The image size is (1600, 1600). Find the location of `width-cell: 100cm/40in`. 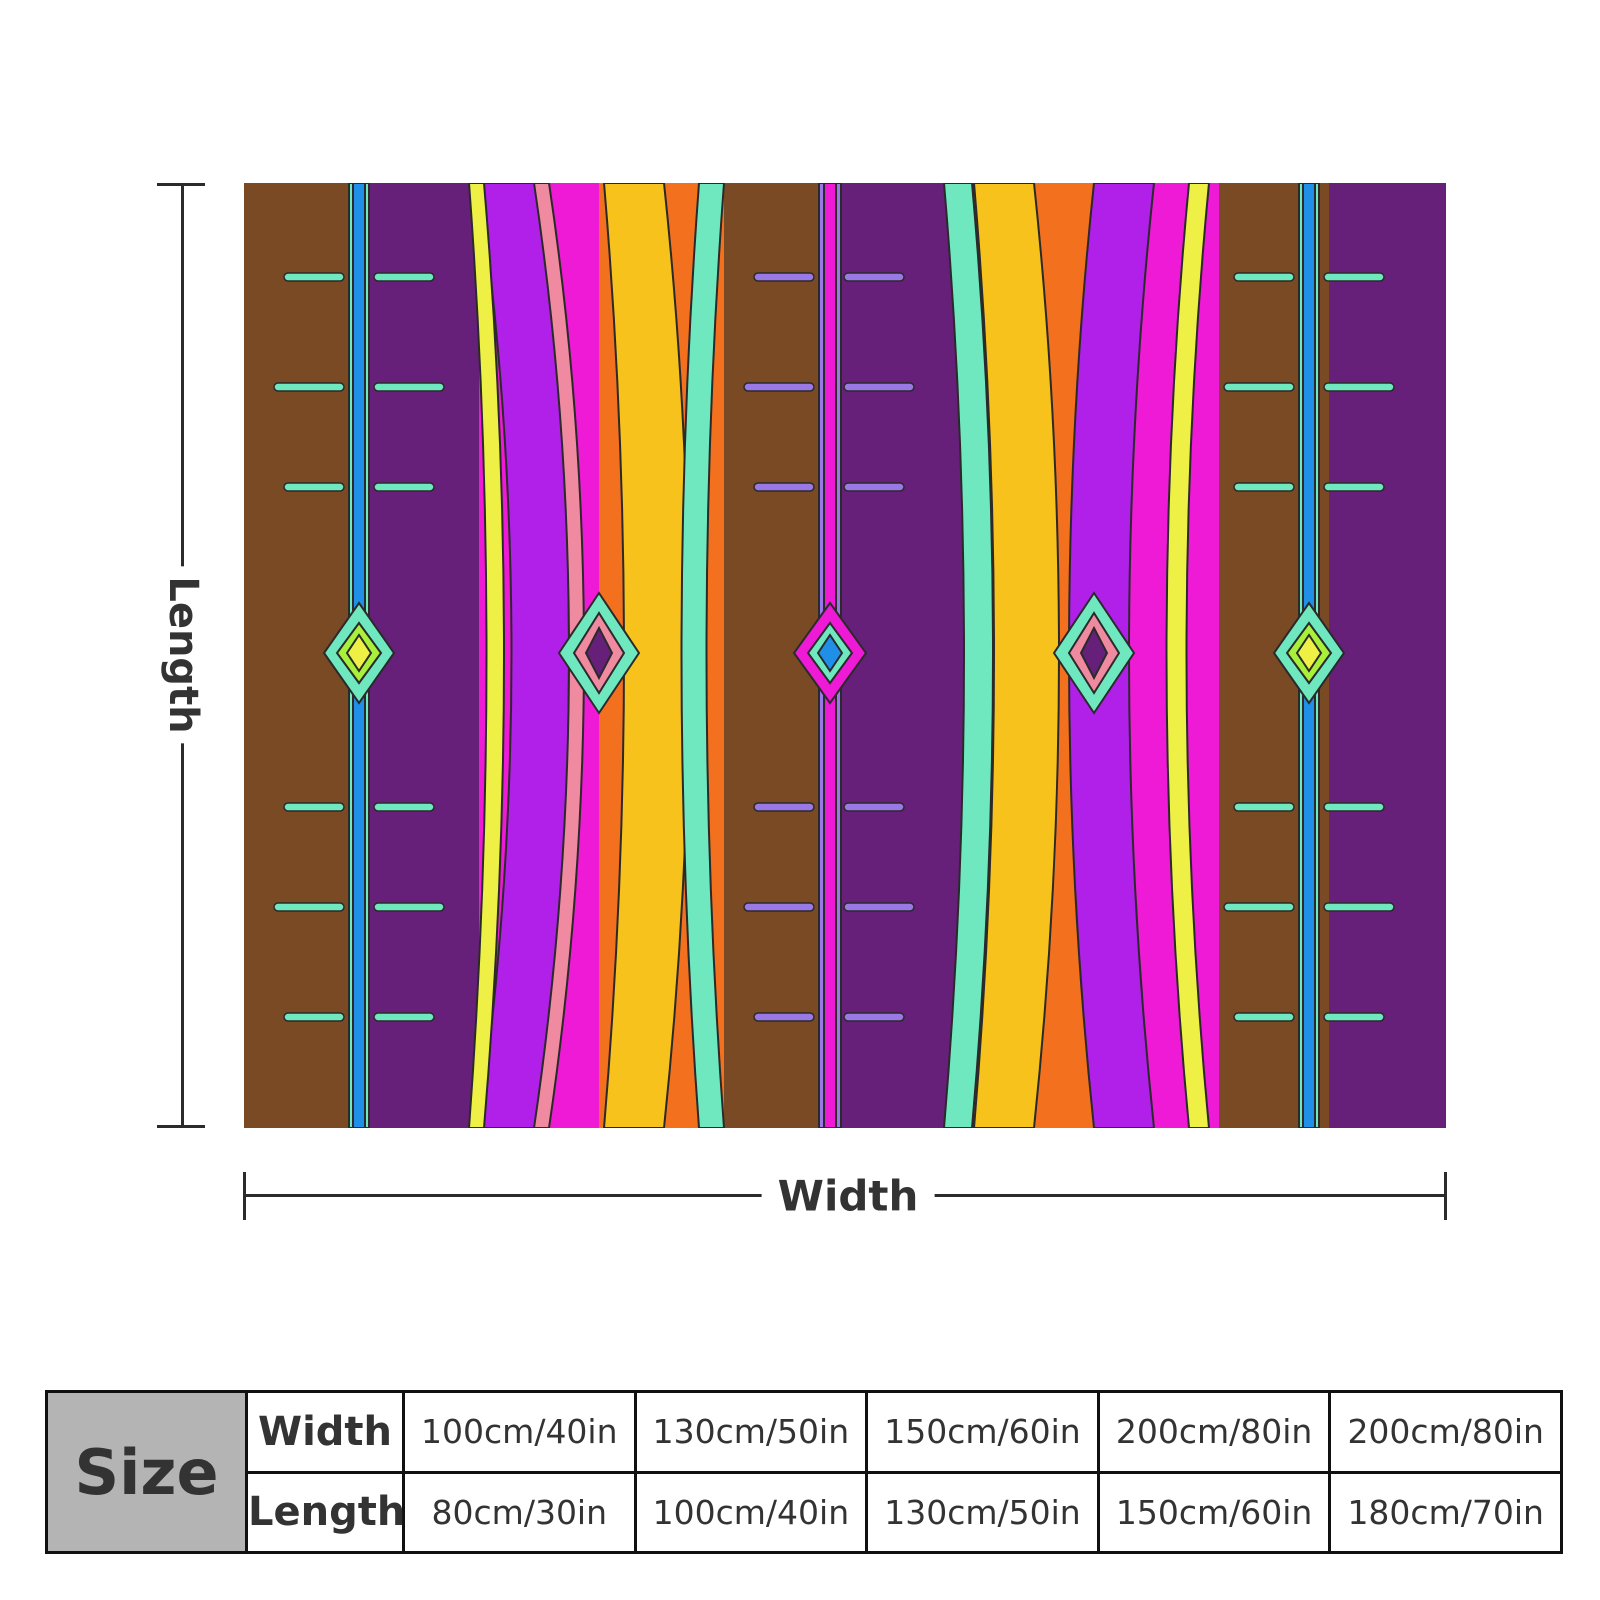

width-cell: 100cm/40in is located at coordinates (519, 1432).